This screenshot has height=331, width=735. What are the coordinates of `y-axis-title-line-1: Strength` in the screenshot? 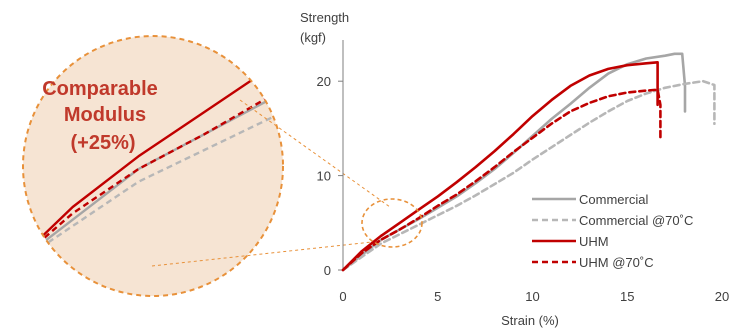 It's located at (324, 17).